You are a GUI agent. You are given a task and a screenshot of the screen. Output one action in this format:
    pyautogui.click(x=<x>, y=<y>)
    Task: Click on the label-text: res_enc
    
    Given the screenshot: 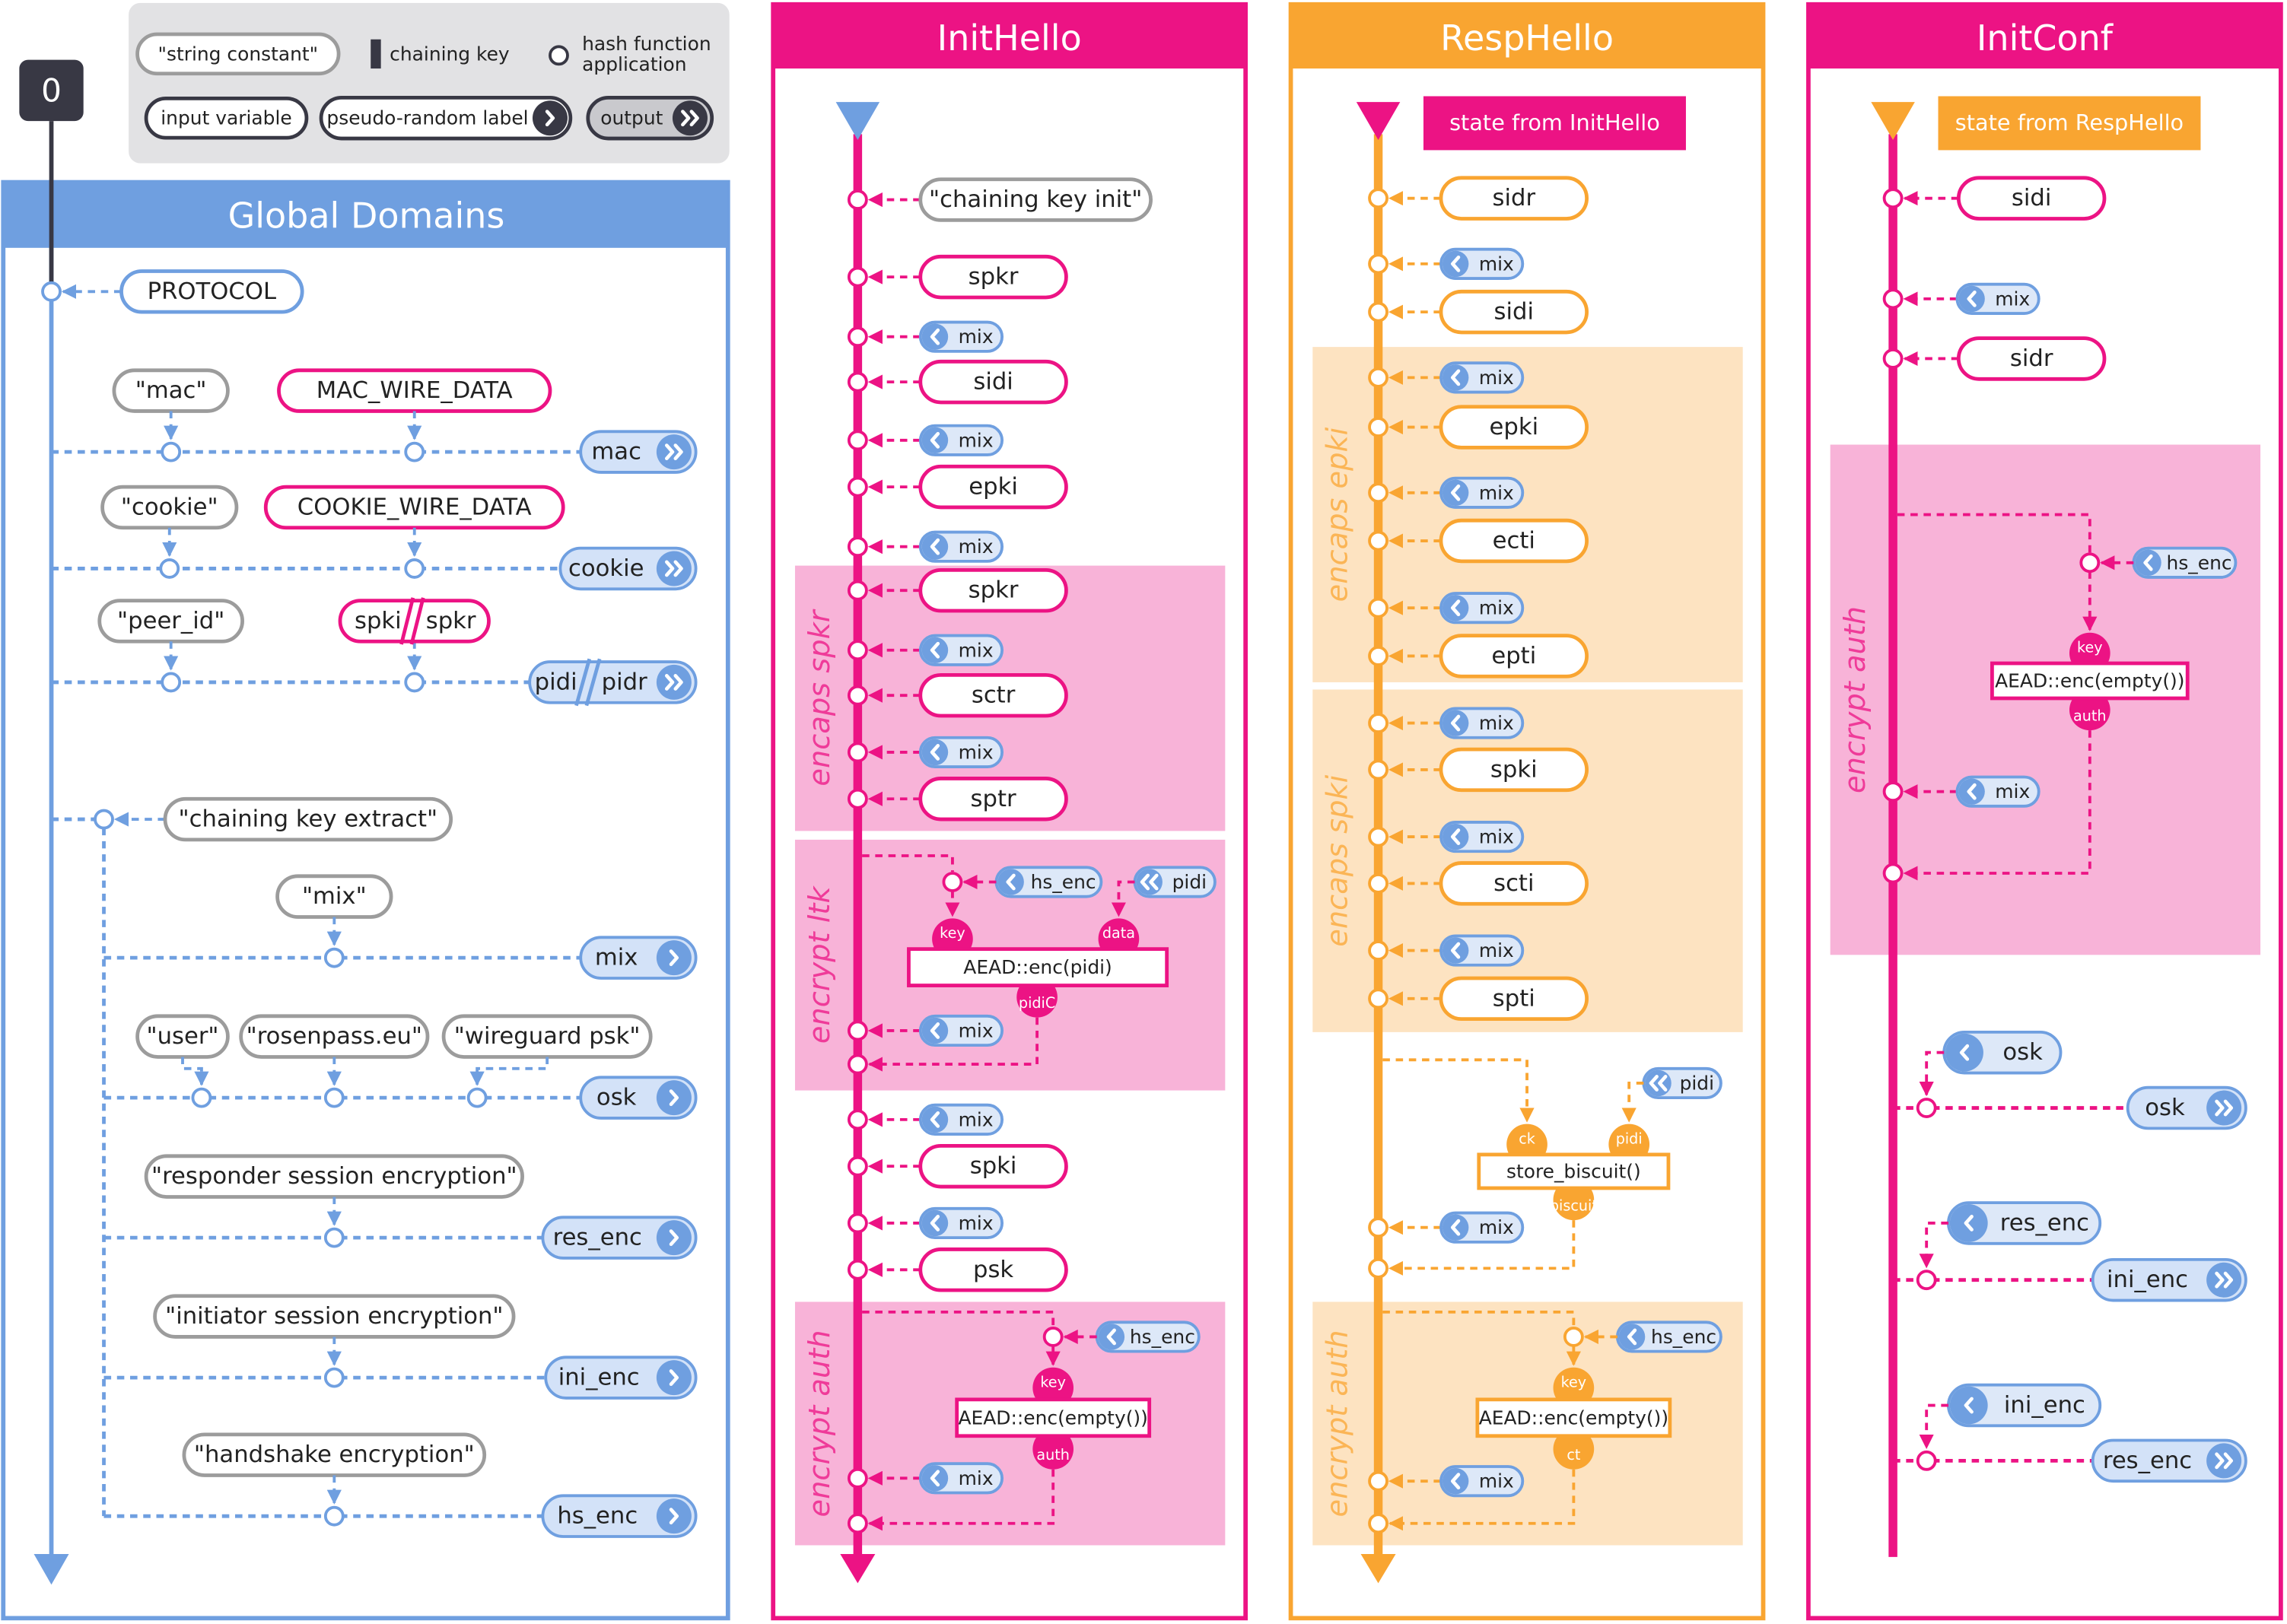 What is the action you would take?
    pyautogui.click(x=2045, y=1222)
    